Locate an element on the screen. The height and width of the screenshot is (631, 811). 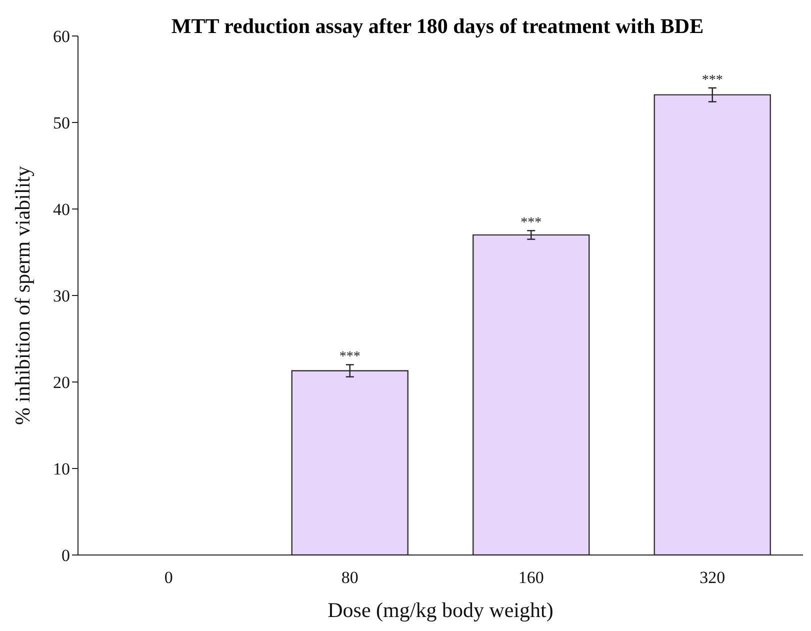
y-tick-label: 20 is located at coordinates (61, 382).